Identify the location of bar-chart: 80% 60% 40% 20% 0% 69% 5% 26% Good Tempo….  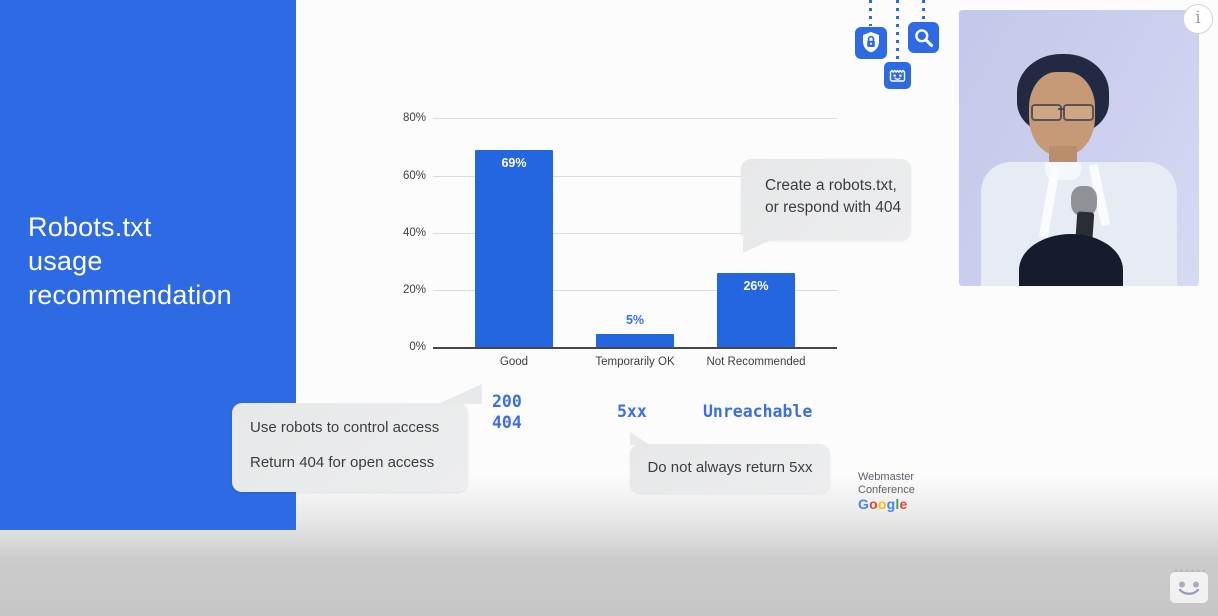
(620, 240).